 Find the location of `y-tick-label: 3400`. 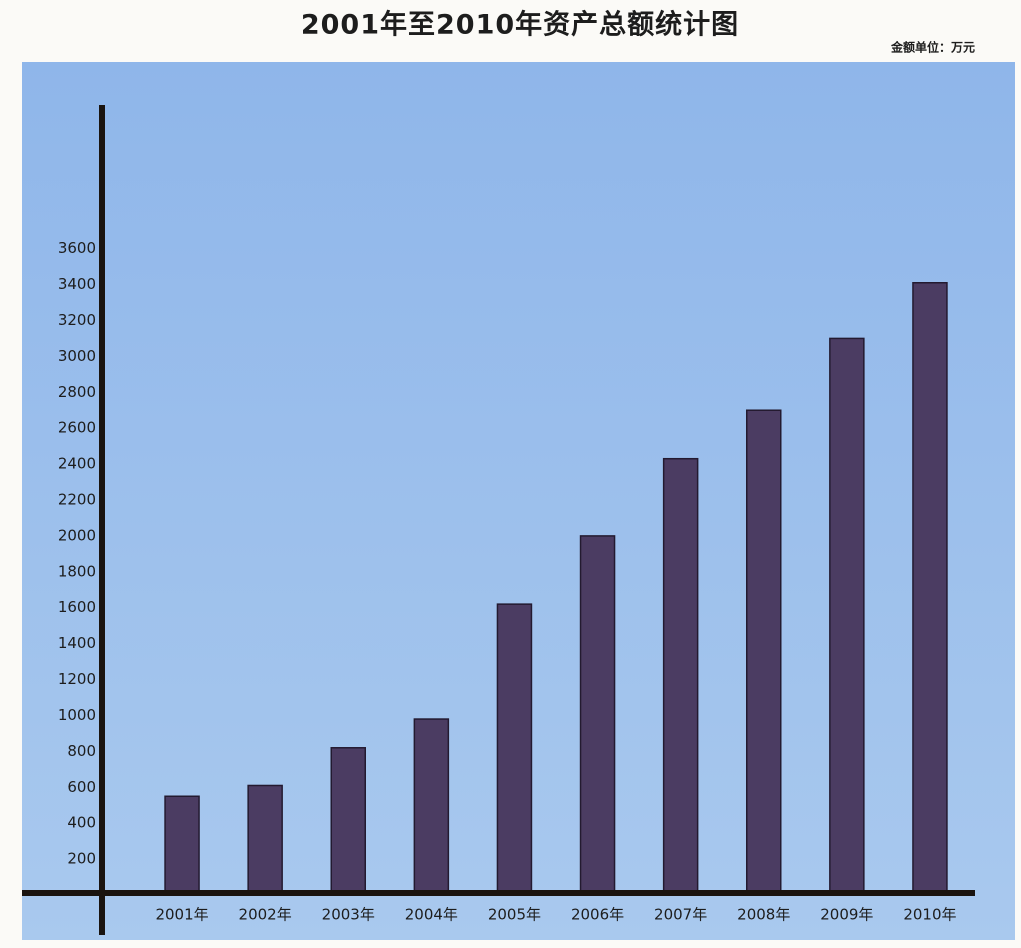

y-tick-label: 3400 is located at coordinates (77, 284).